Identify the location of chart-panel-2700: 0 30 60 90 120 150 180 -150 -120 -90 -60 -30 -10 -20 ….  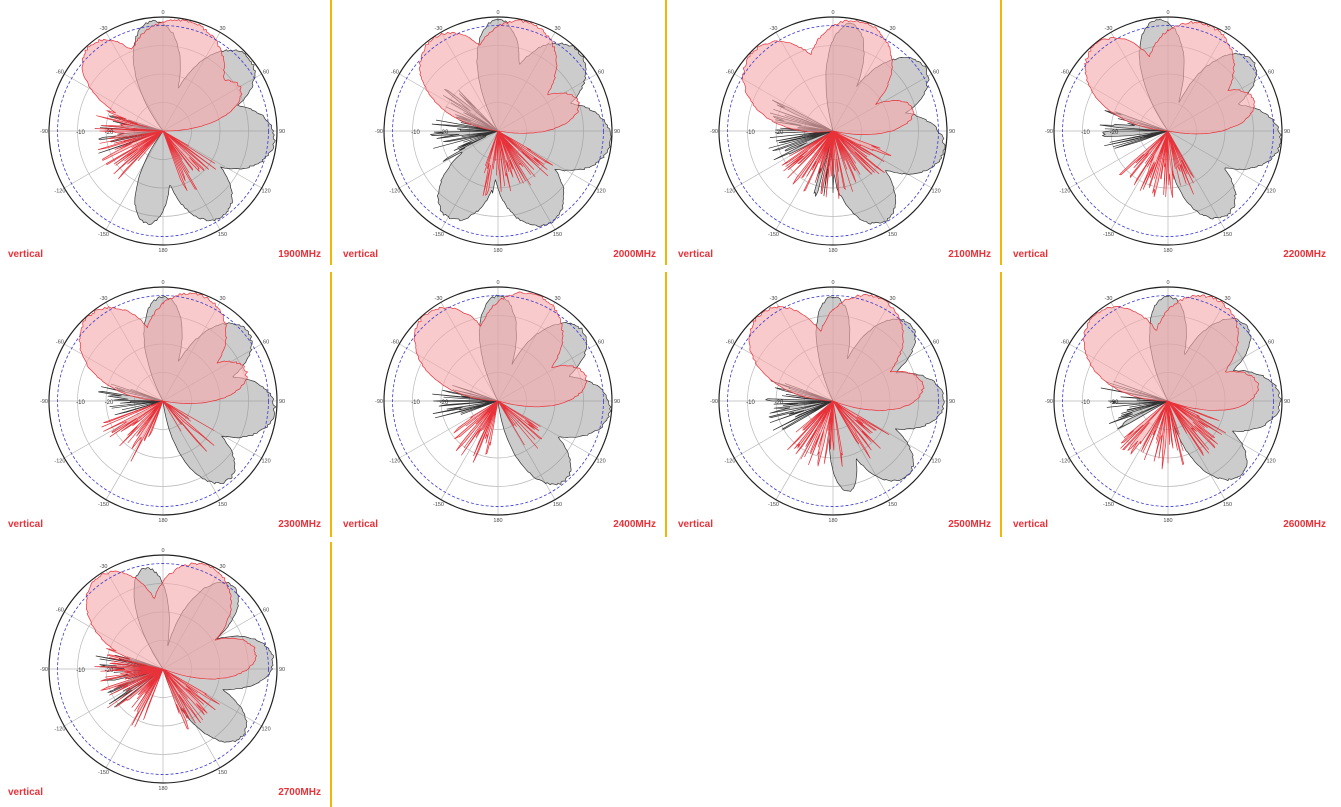
(167, 672).